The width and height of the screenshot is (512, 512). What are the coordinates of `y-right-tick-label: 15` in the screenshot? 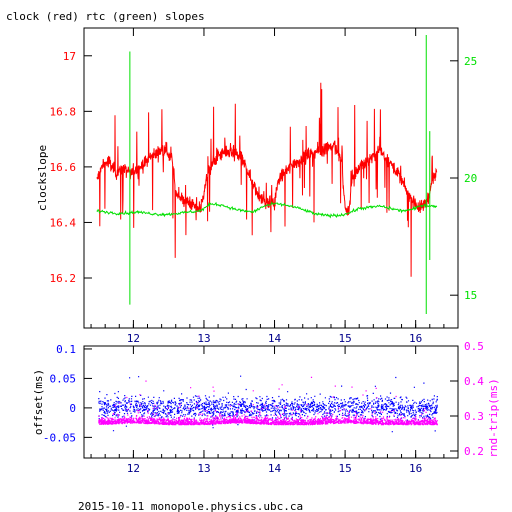 It's located at (470, 295).